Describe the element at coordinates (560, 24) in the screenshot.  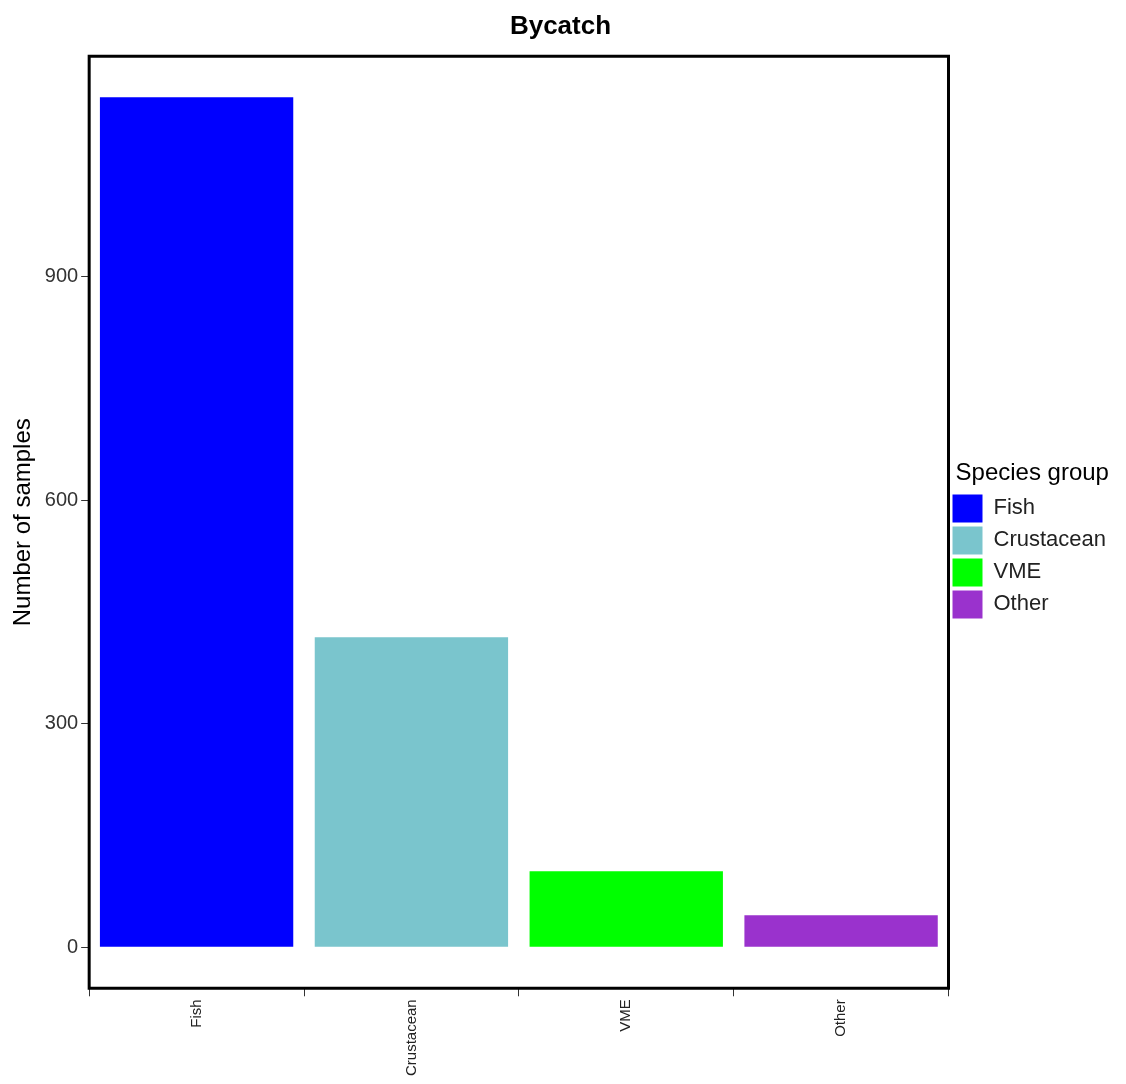
I see `chart-title: Bycatch` at that location.